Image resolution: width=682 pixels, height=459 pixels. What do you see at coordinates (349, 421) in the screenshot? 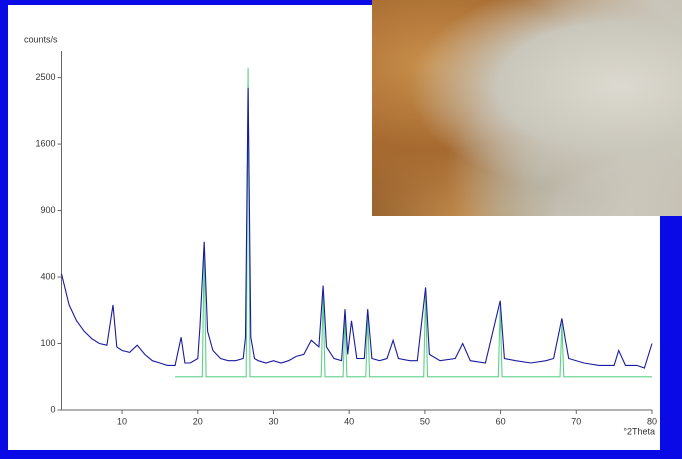
I see `x-tick-label: 40` at bounding box center [349, 421].